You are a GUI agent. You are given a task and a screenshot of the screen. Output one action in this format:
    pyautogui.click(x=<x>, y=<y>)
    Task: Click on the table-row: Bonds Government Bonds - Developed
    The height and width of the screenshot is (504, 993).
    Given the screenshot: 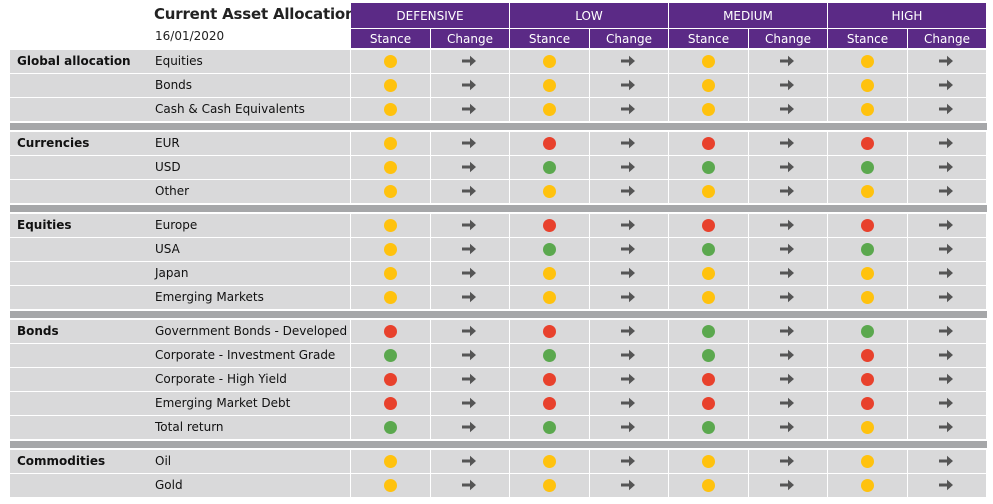 What is the action you would take?
    pyautogui.click(x=498, y=331)
    